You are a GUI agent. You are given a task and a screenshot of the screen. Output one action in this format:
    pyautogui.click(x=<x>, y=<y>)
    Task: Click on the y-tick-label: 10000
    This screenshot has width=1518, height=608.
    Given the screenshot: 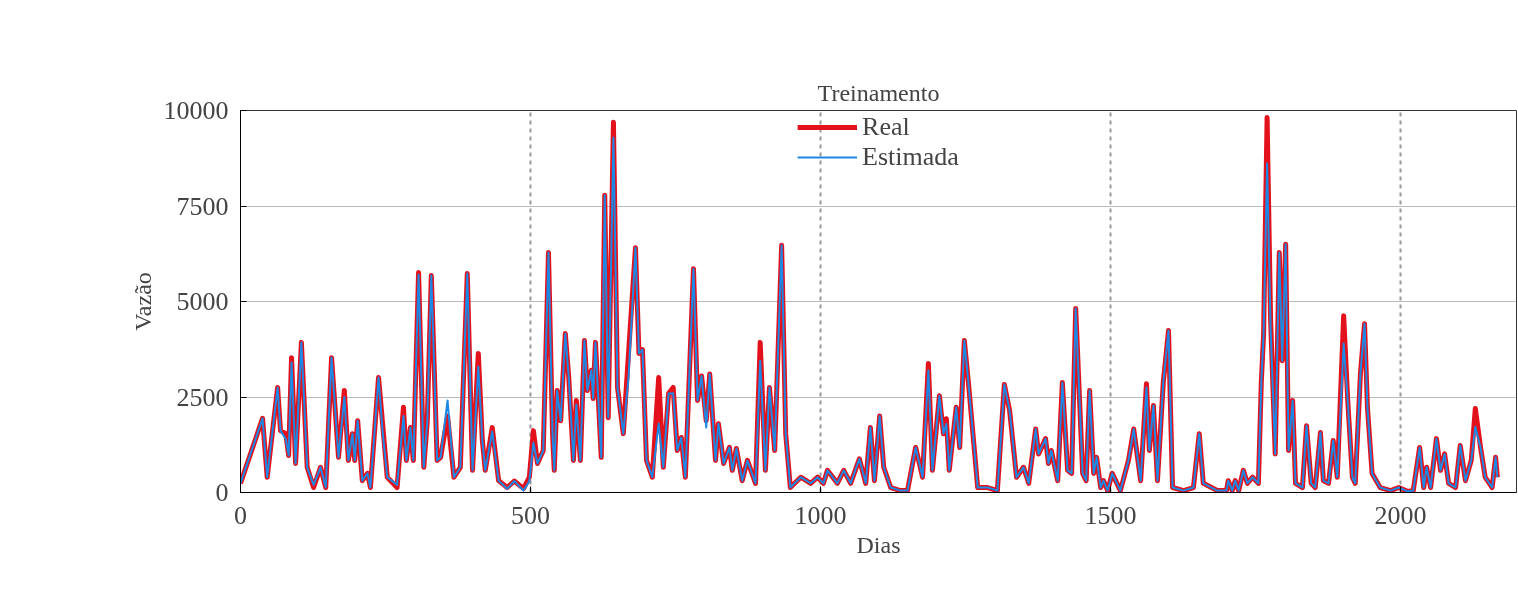 What is the action you would take?
    pyautogui.click(x=196, y=110)
    